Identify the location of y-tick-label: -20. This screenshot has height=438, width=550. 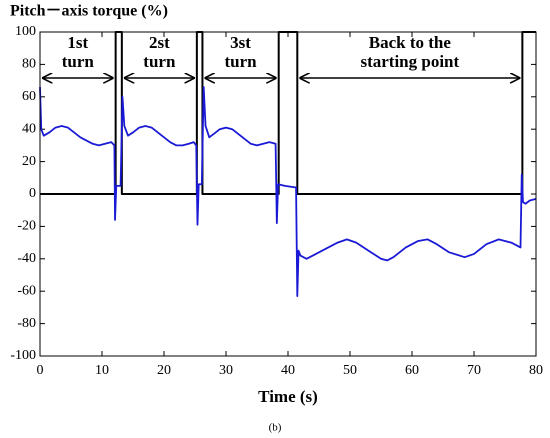
(26, 226).